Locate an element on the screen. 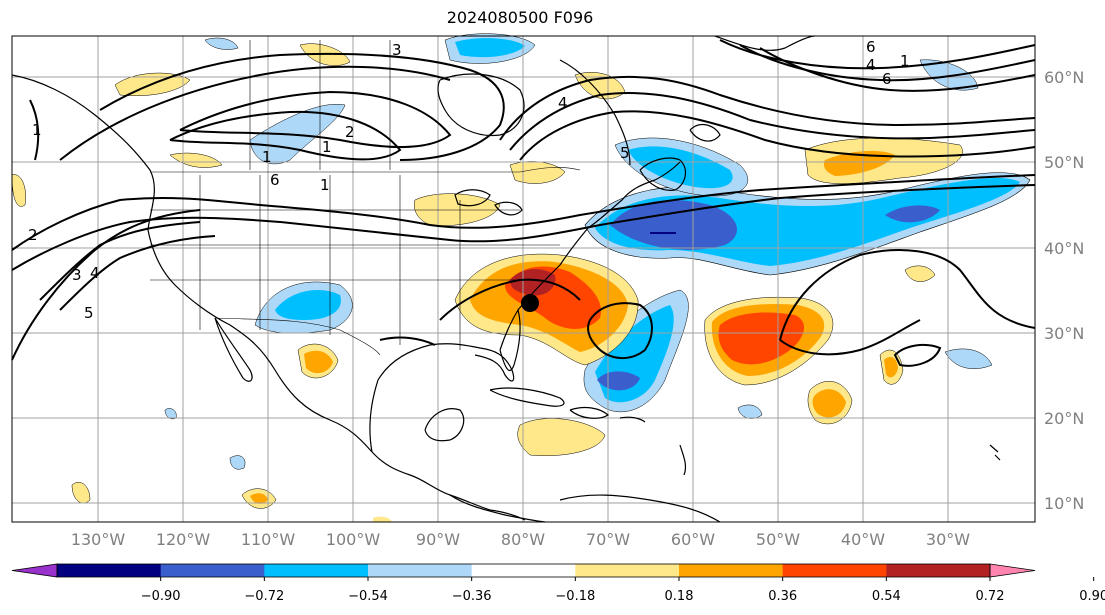 Image resolution: width=1105 pixels, height=615 pixels. colorbar-tick-label: 0.72 is located at coordinates (990, 596).